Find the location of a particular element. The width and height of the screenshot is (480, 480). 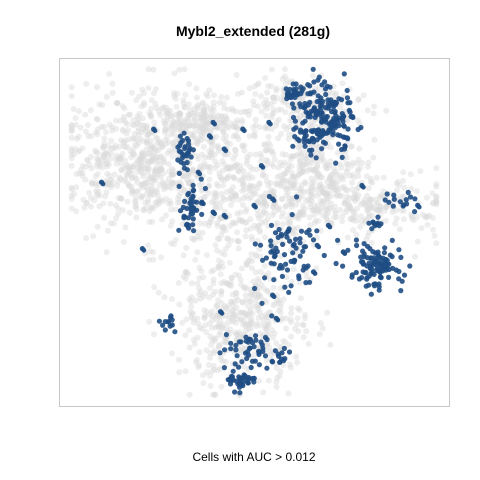

x-axis-label: Cells with AUC > 0.012 is located at coordinates (253, 457).